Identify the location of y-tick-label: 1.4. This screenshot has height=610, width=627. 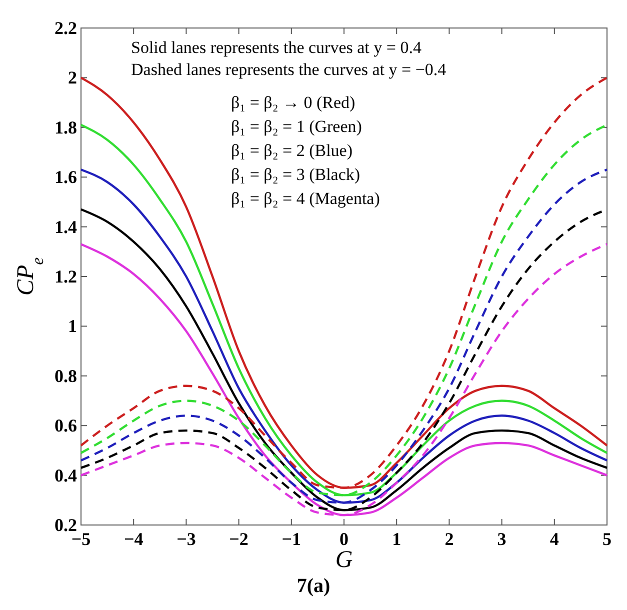
(65, 226).